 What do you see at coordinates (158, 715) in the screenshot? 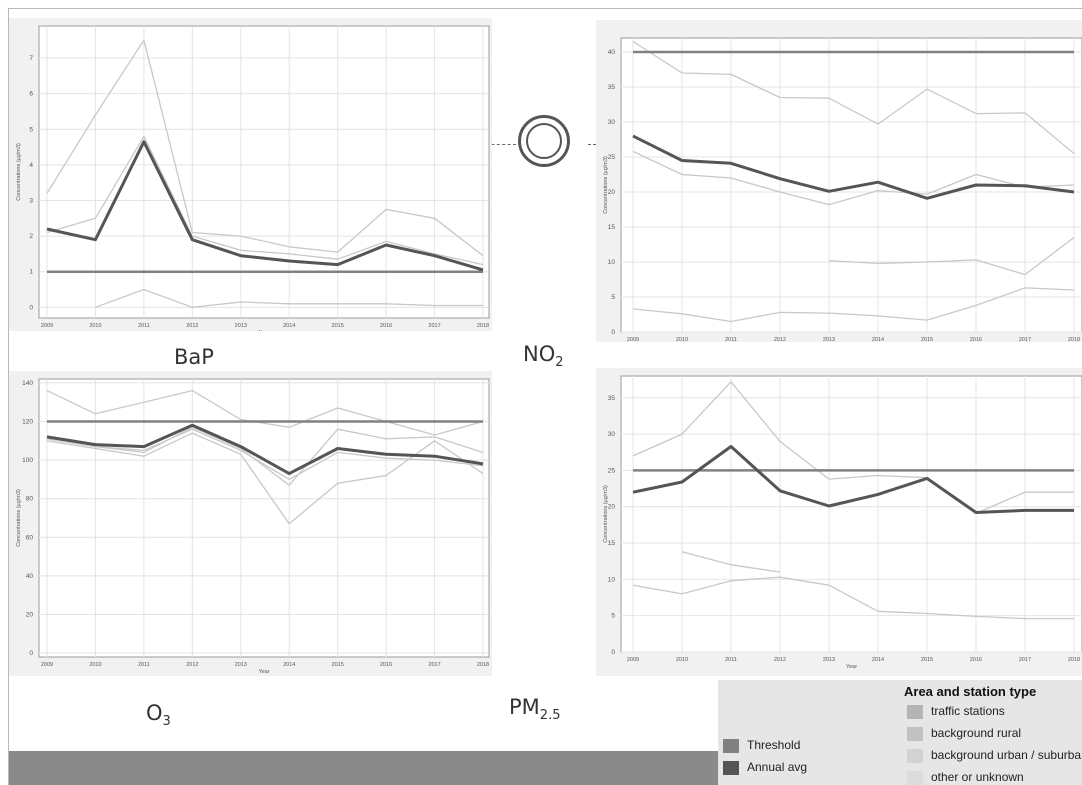
I see `o3-label: O3` at bounding box center [158, 715].